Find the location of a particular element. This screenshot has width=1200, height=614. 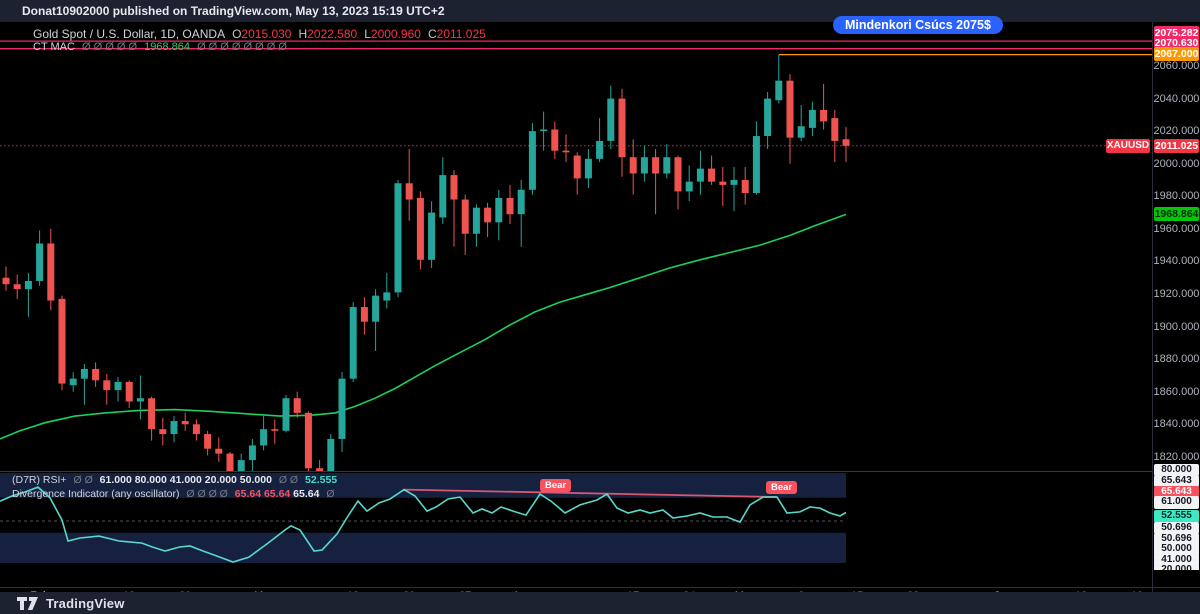

rsi-scale-label: 50.000 is located at coordinates (1176, 549).